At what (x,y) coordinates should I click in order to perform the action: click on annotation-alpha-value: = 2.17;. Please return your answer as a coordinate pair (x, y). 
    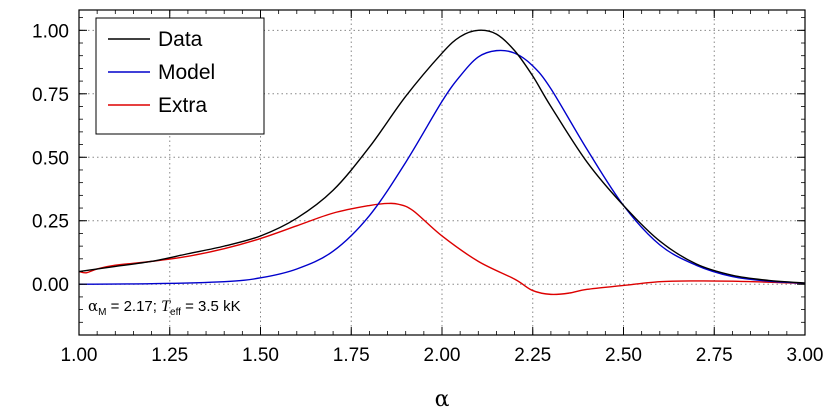
    Looking at the image, I should click on (133, 306).